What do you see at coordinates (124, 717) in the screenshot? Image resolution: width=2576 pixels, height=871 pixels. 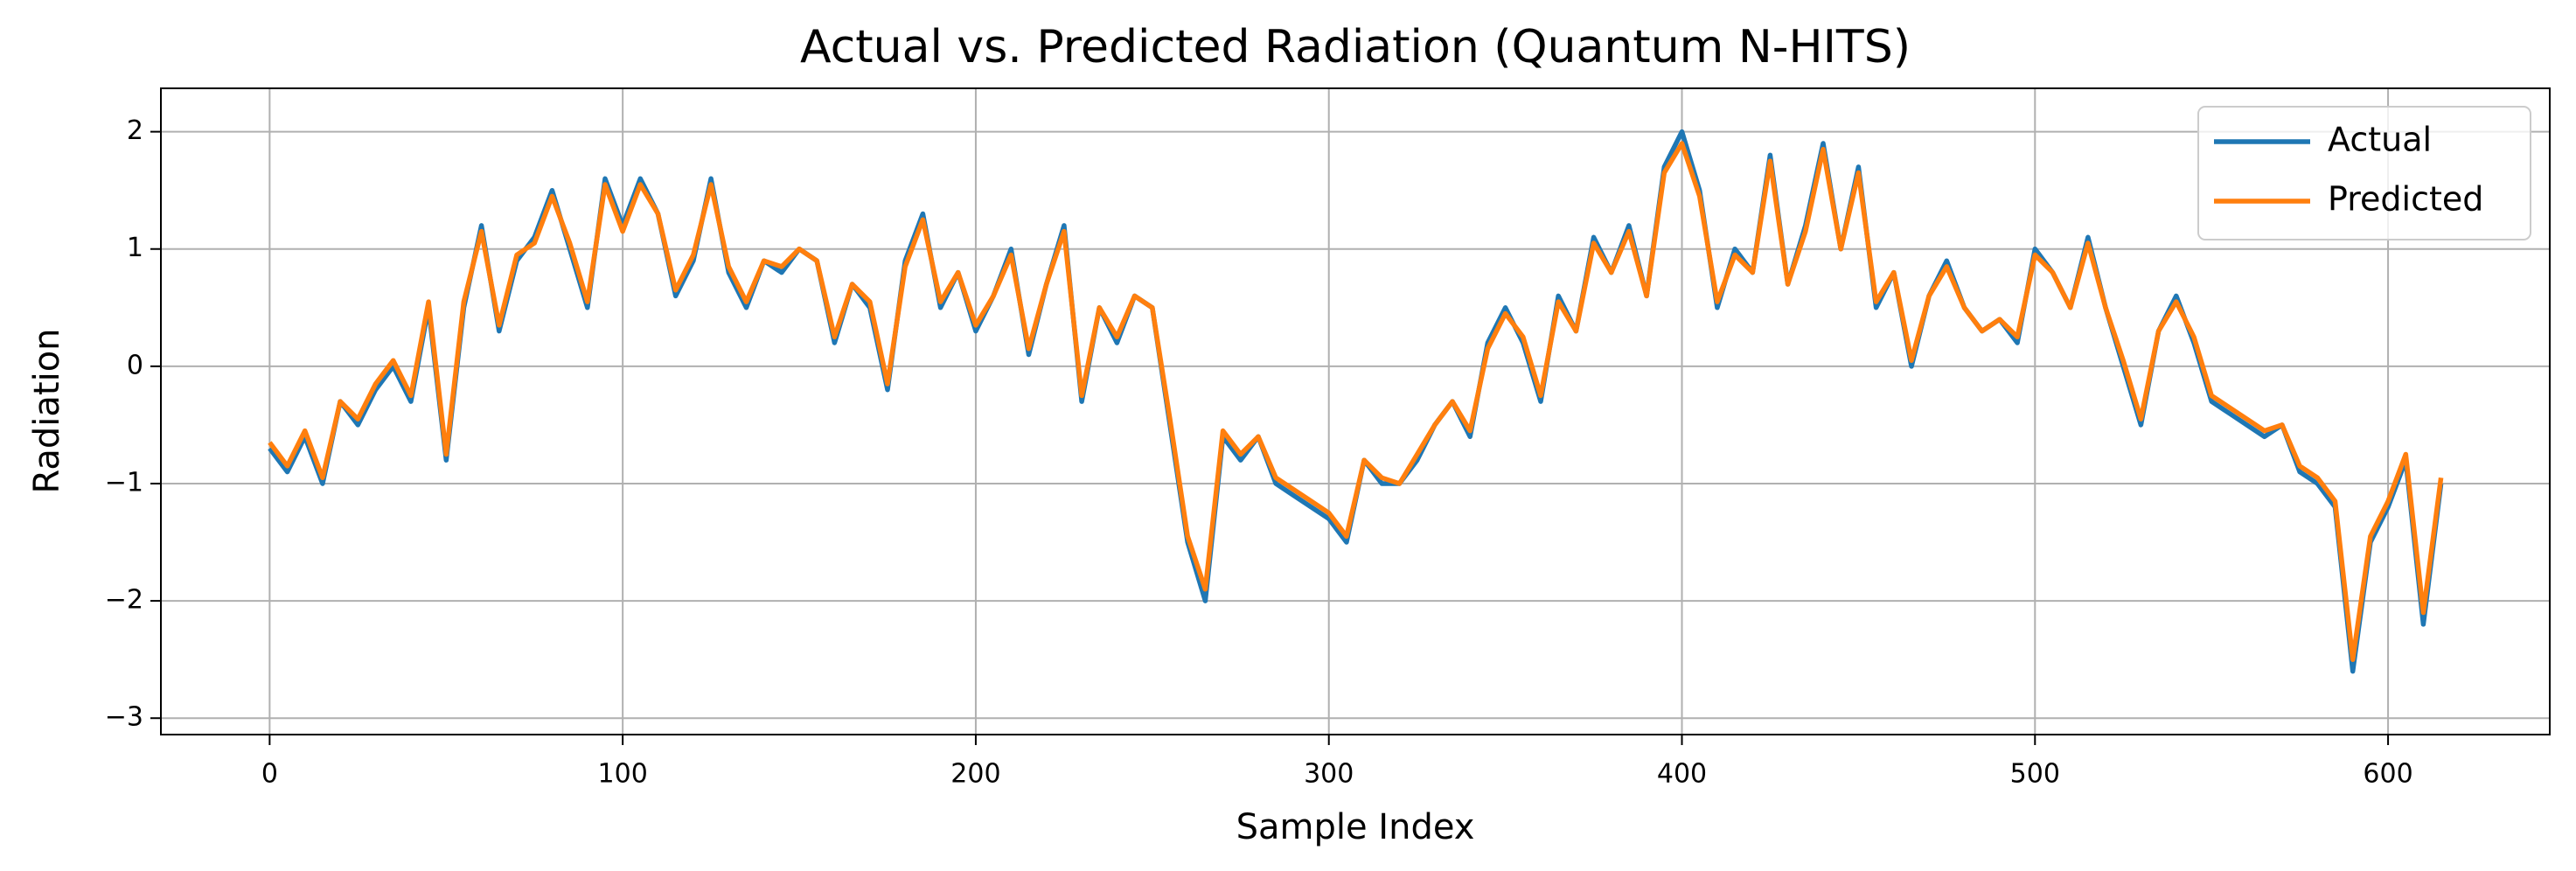 I see `y-tick-label: −3` at bounding box center [124, 717].